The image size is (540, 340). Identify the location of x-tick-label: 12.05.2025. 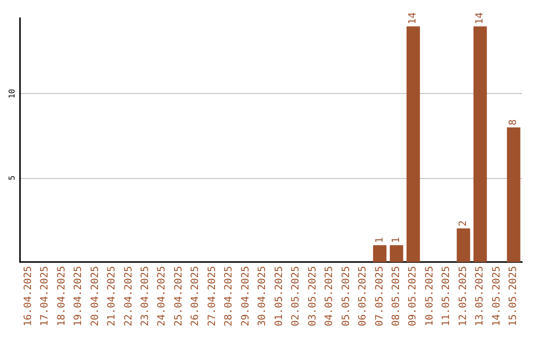
(463, 296).